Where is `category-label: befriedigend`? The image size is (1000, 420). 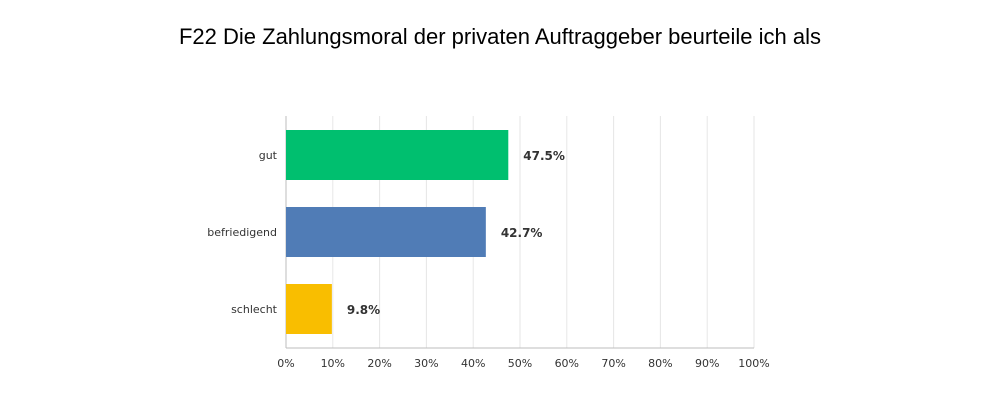
category-label: befriedigend is located at coordinates (242, 232).